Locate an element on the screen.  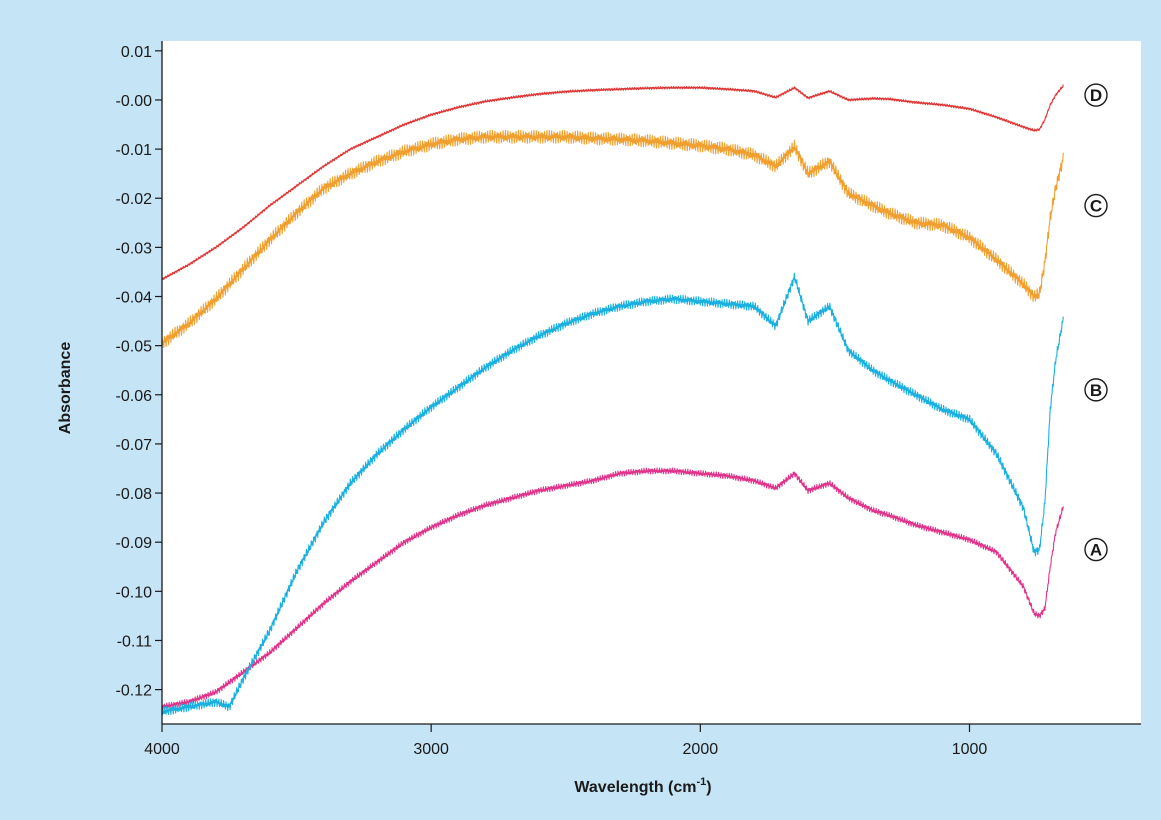
marker-letter: D is located at coordinates (1096, 95).